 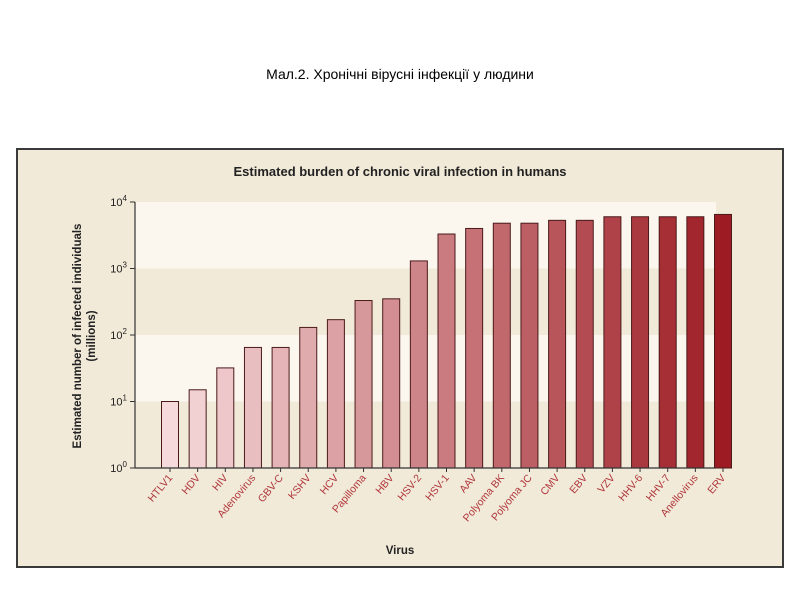 I want to click on x-tick-label: HTLV1, so click(x=161, y=488).